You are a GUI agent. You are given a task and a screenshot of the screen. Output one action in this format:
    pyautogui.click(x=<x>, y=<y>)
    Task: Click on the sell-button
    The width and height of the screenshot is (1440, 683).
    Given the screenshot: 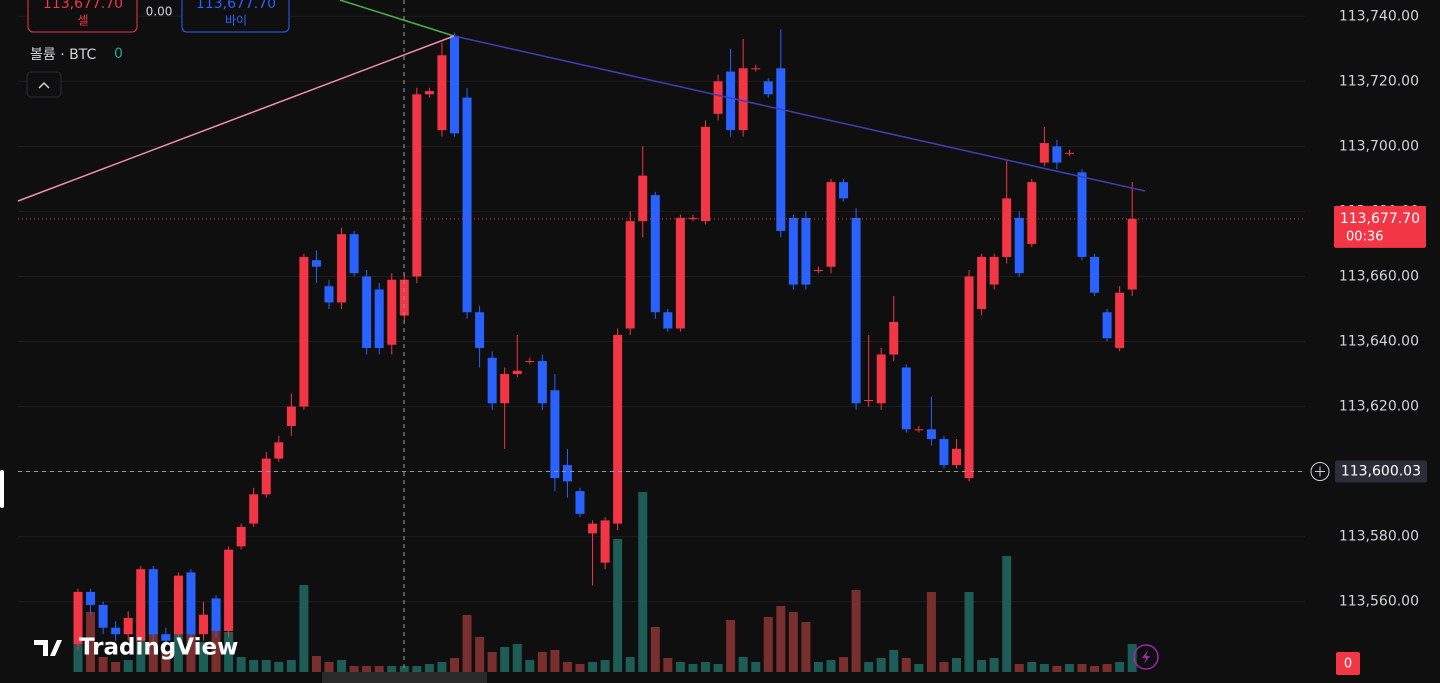 What is the action you would take?
    pyautogui.click(x=82, y=16)
    